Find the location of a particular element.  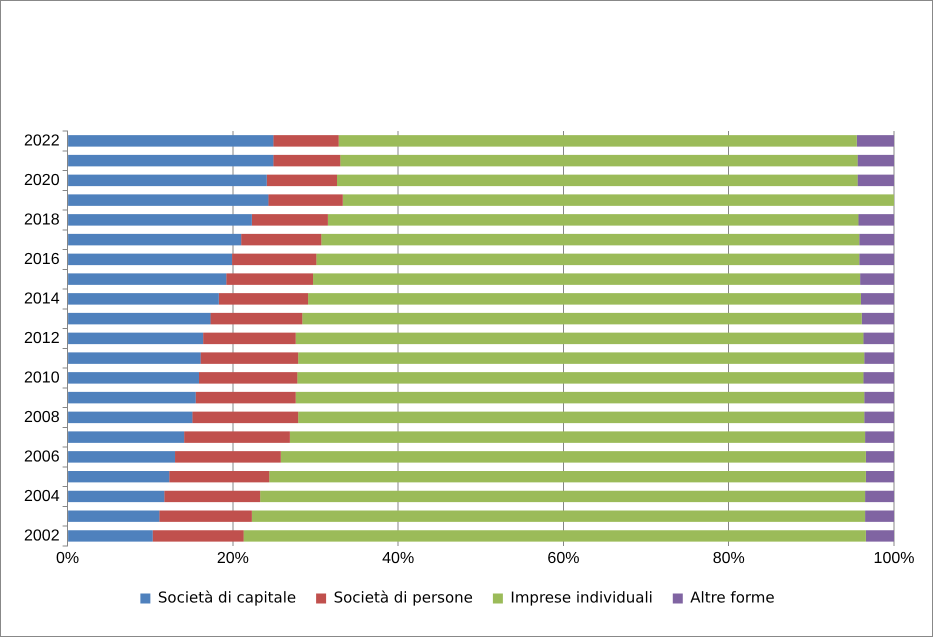

x-tick-label: 60% is located at coordinates (563, 558).